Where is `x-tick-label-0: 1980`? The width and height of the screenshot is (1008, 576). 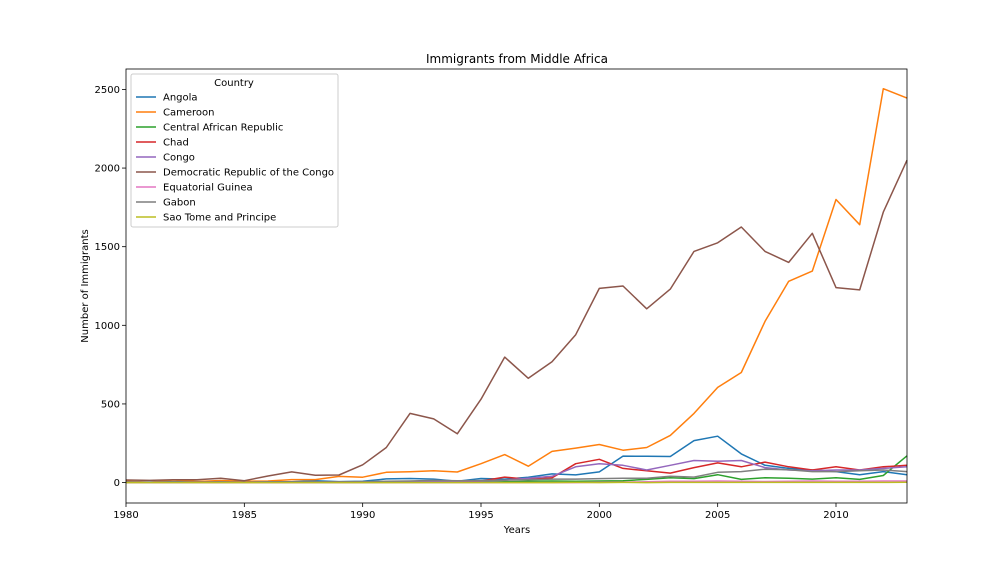 x-tick-label-0: 1980 is located at coordinates (125, 515).